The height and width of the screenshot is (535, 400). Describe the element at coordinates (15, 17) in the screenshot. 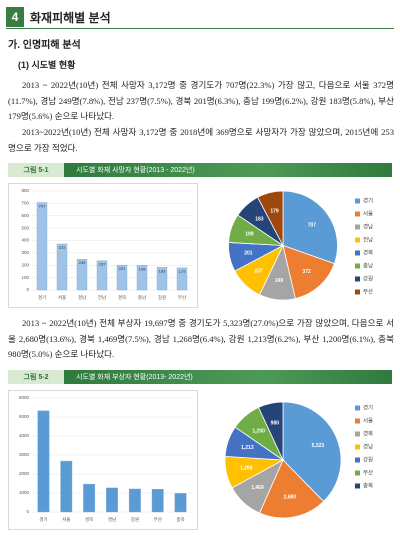

I see `section-number: 4` at that location.